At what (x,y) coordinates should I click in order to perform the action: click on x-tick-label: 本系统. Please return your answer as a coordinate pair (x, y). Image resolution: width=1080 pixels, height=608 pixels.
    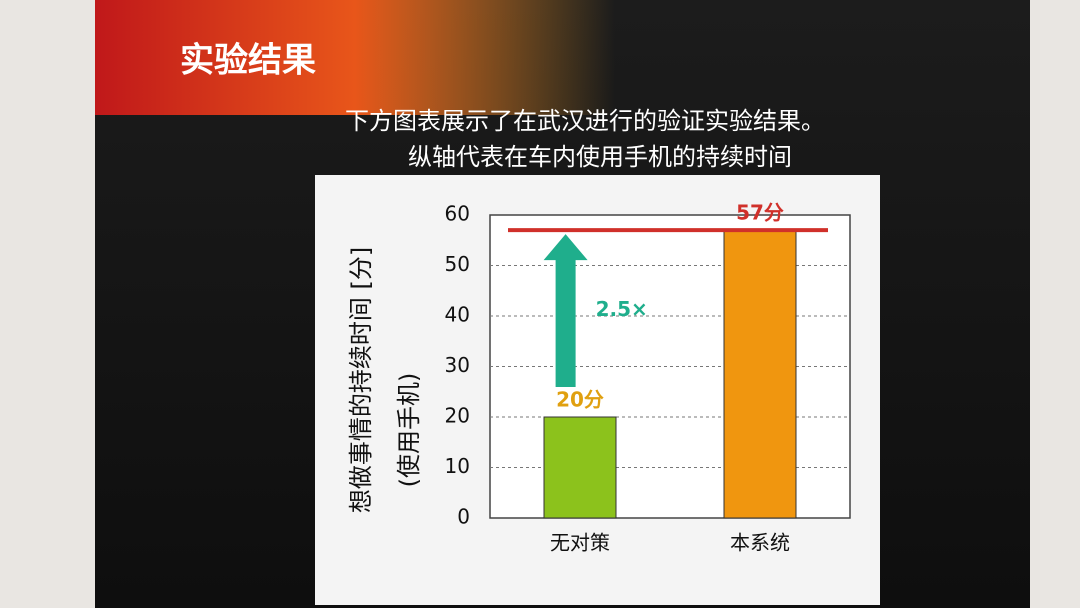
    Looking at the image, I should click on (760, 543).